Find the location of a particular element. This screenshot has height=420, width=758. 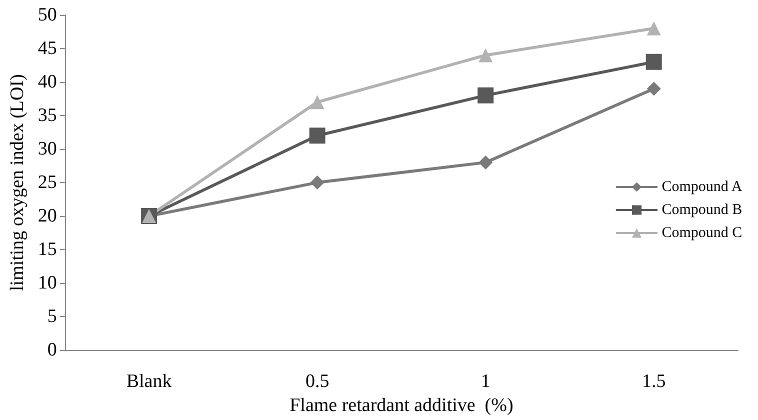

x-tick-label: 1.5 is located at coordinates (654, 381).